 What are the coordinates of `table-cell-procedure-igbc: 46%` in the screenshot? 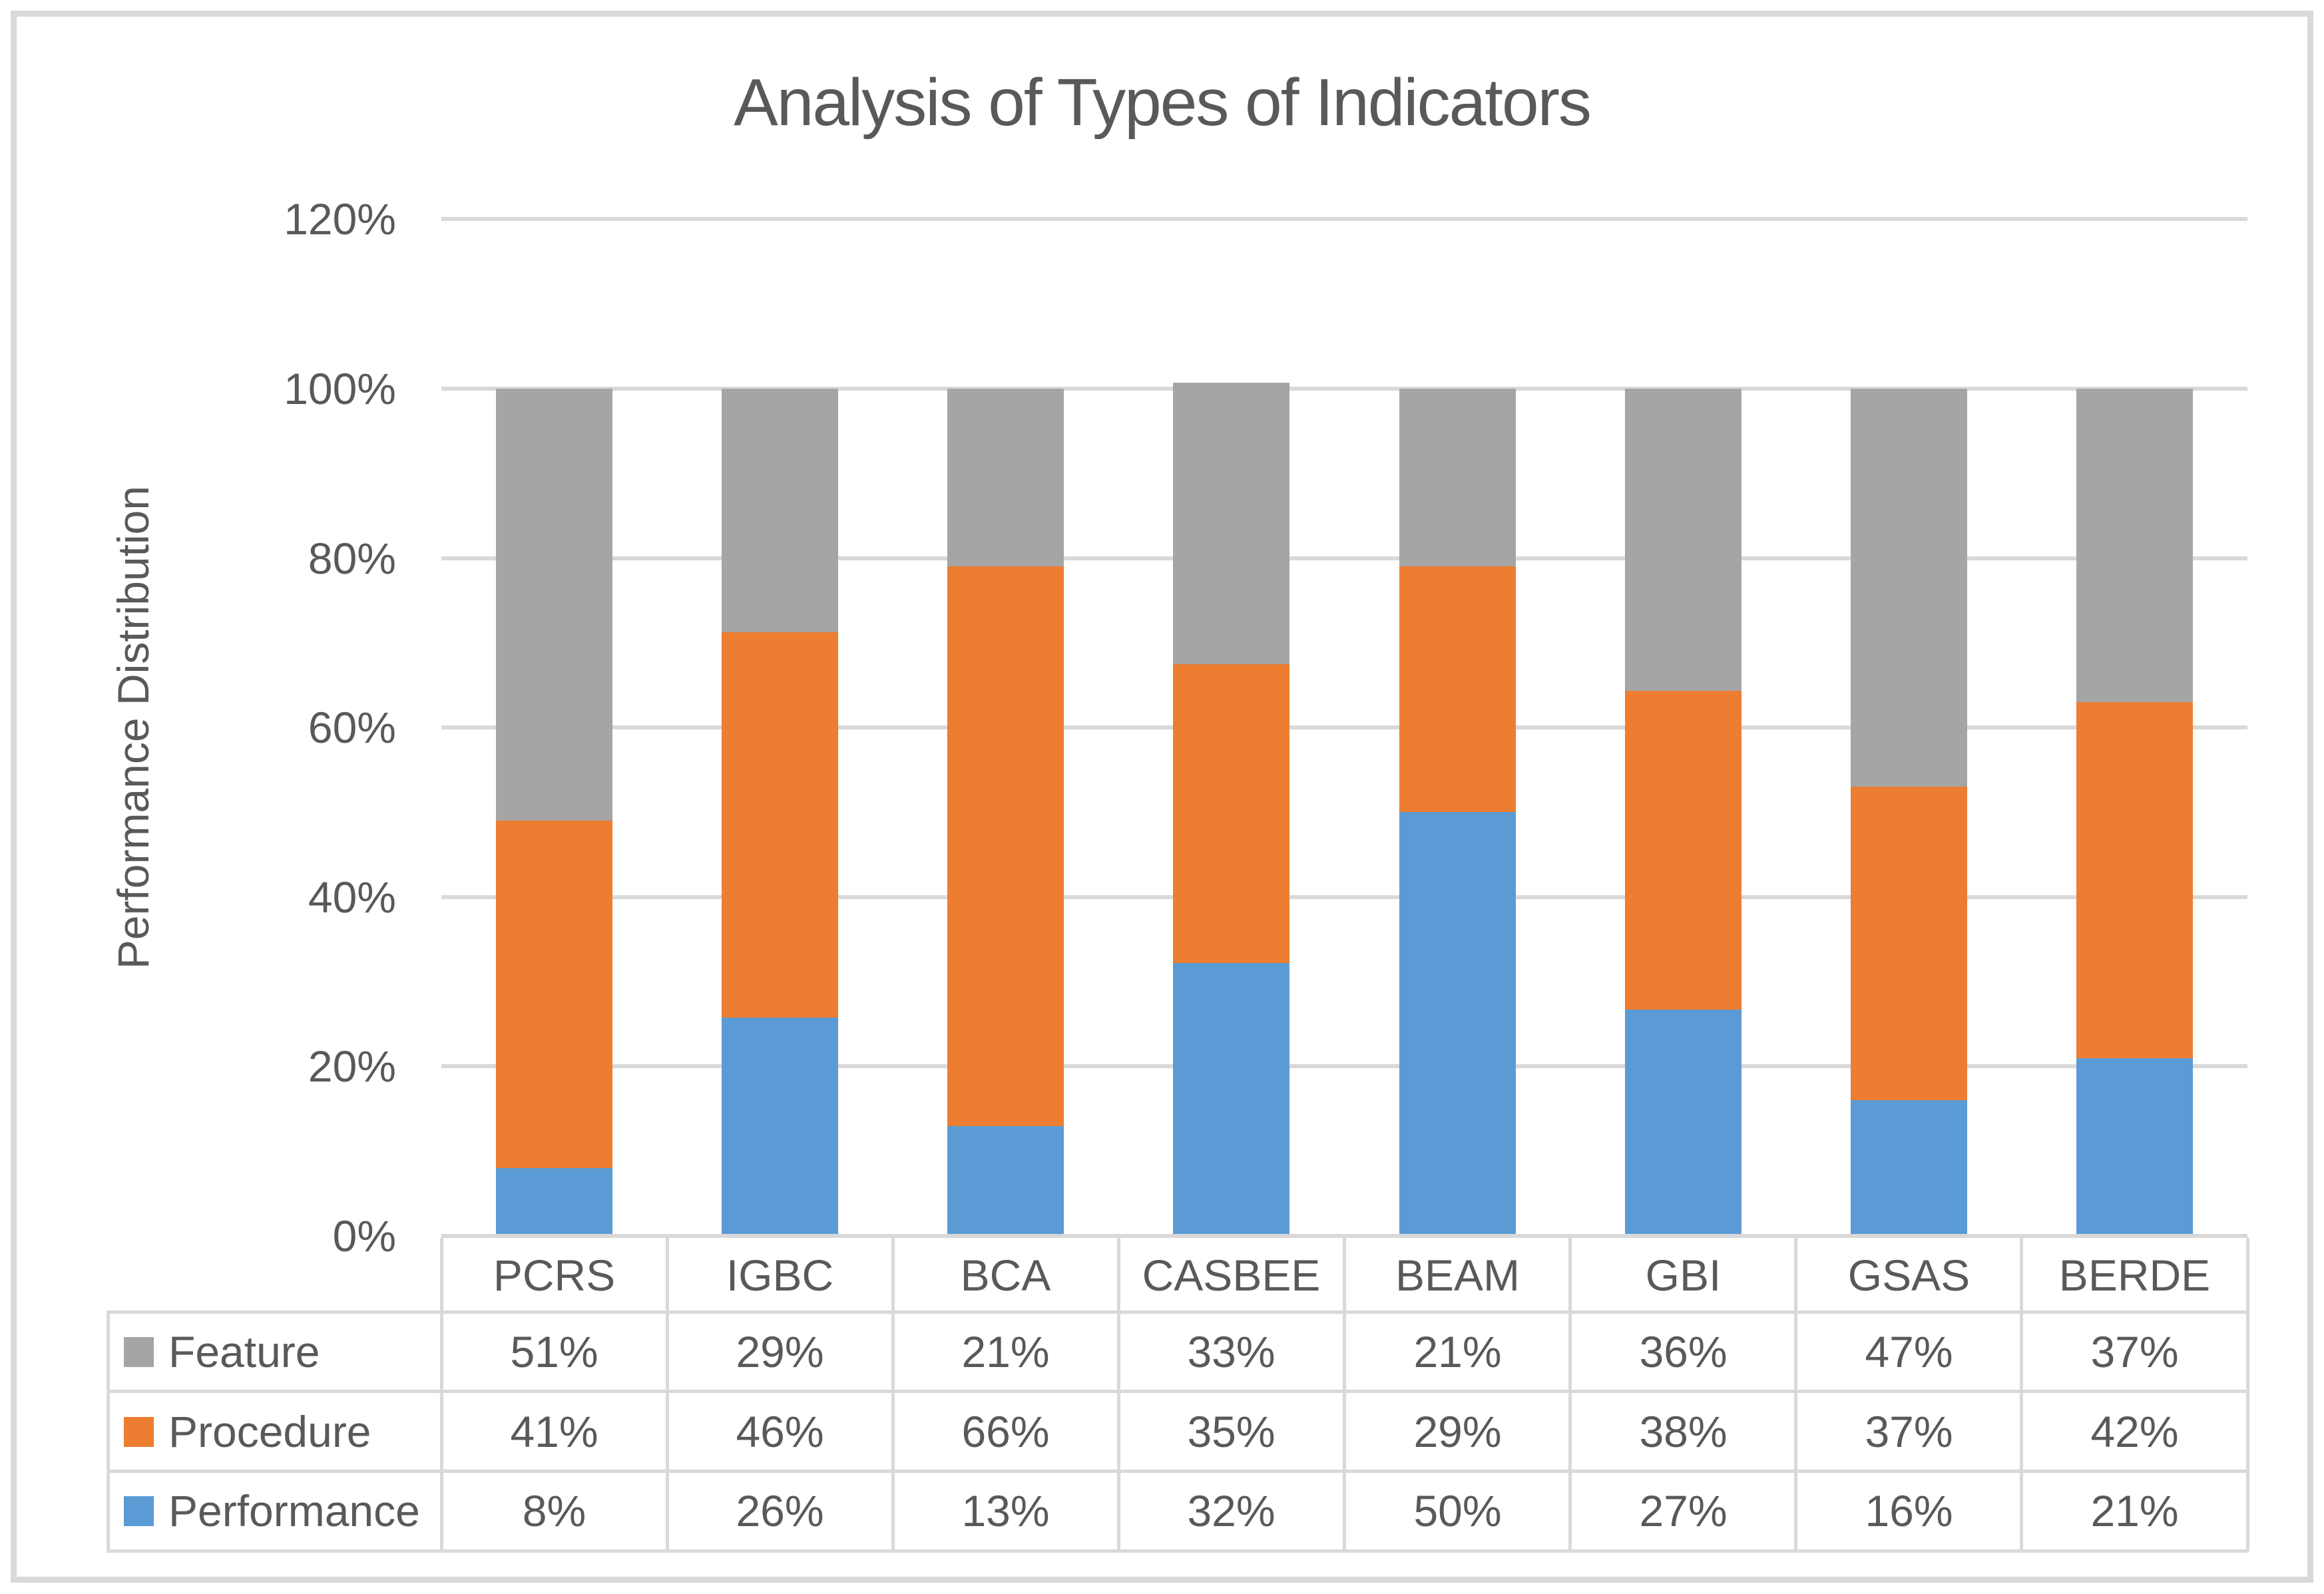 It's located at (780, 1431).